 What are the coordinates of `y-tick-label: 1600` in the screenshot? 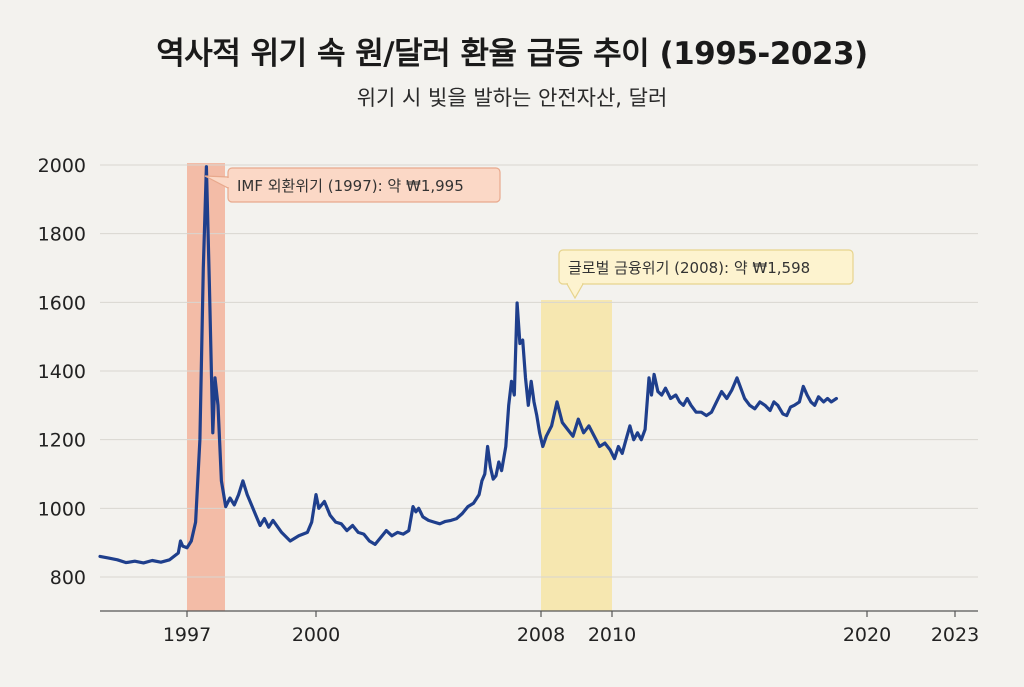 It's located at (62, 303).